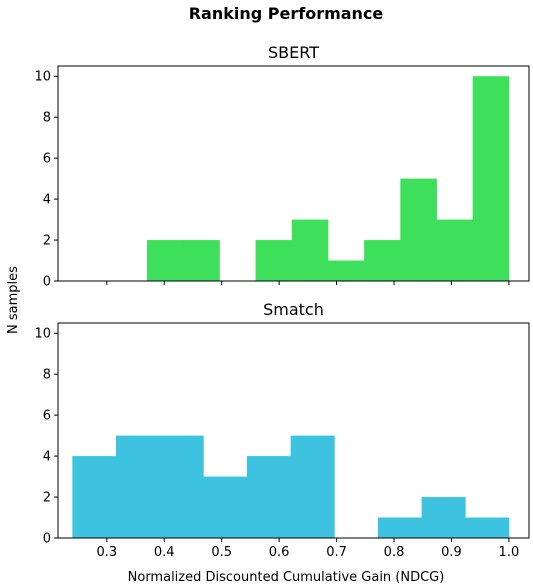  What do you see at coordinates (47, 159) in the screenshot?
I see `sbert-y-tick-label: 6` at bounding box center [47, 159].